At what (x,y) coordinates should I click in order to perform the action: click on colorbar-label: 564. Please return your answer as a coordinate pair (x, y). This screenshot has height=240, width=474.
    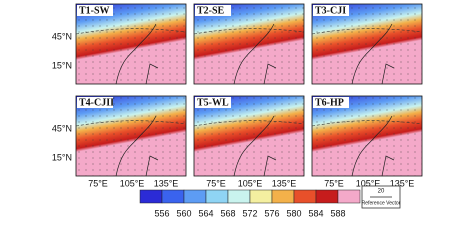
    Looking at the image, I should click on (205, 213).